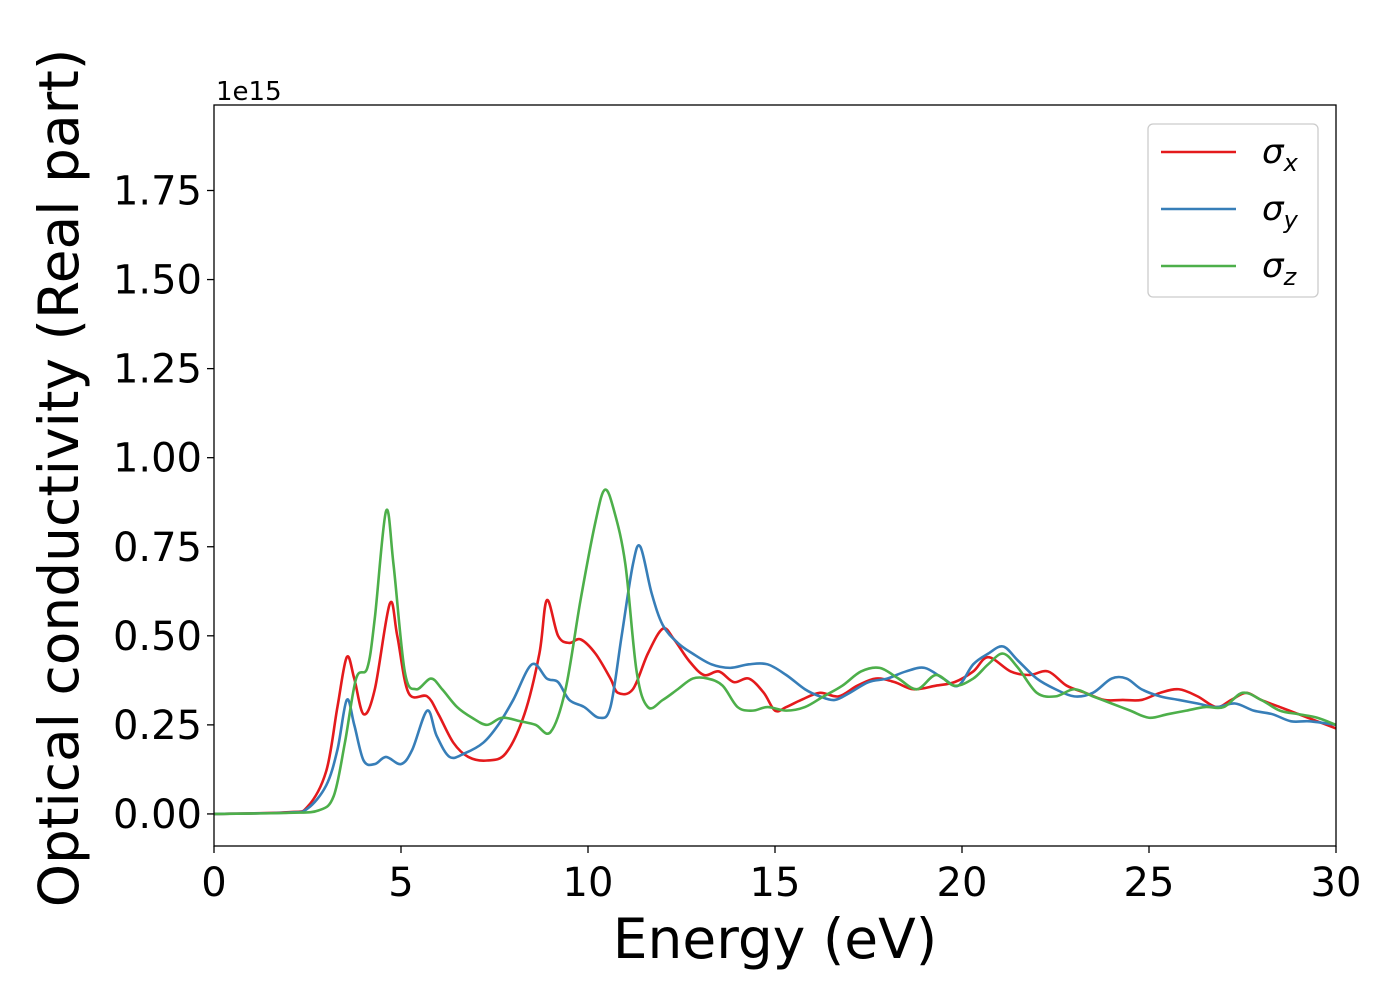  What do you see at coordinates (157, 548) in the screenshot?
I see `y-tick-label: 0.75` at bounding box center [157, 548].